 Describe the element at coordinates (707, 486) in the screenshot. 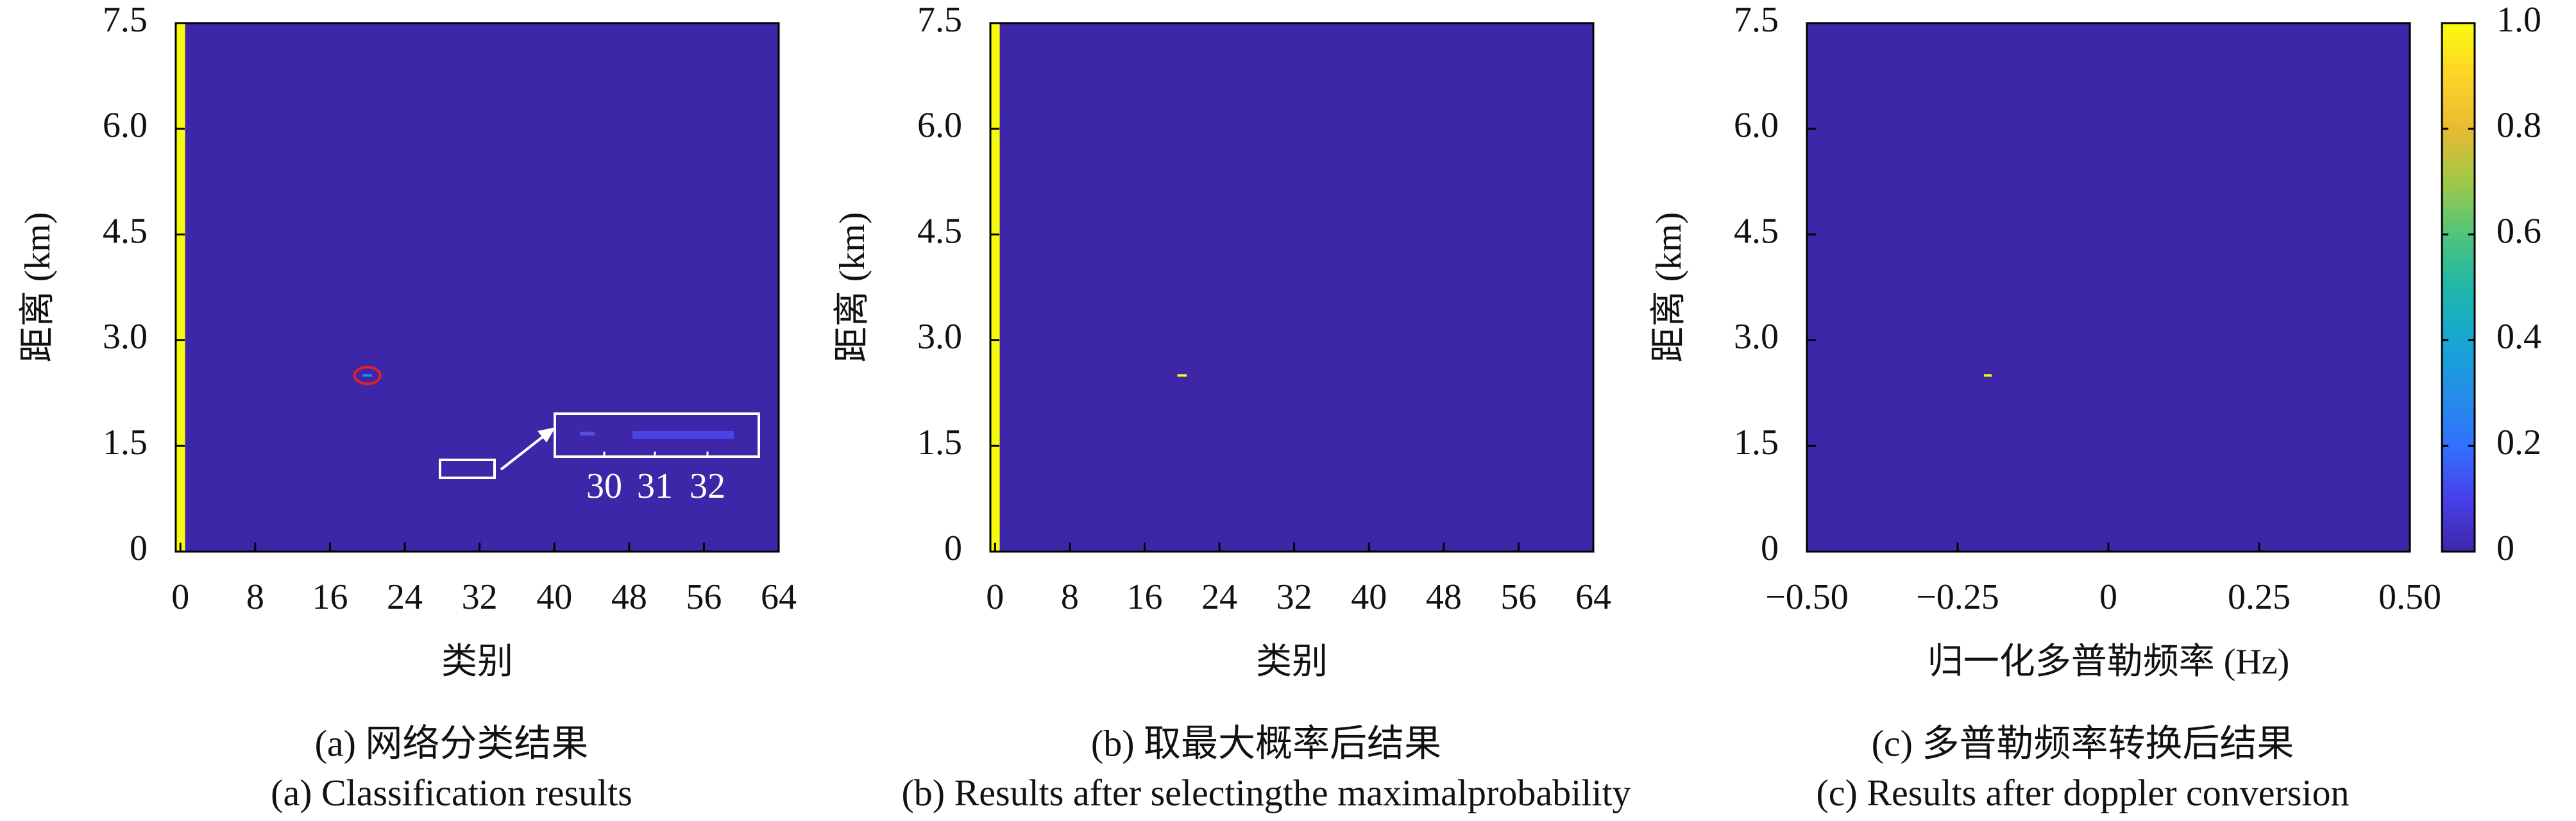

I see `inset-tick-label: 32` at that location.